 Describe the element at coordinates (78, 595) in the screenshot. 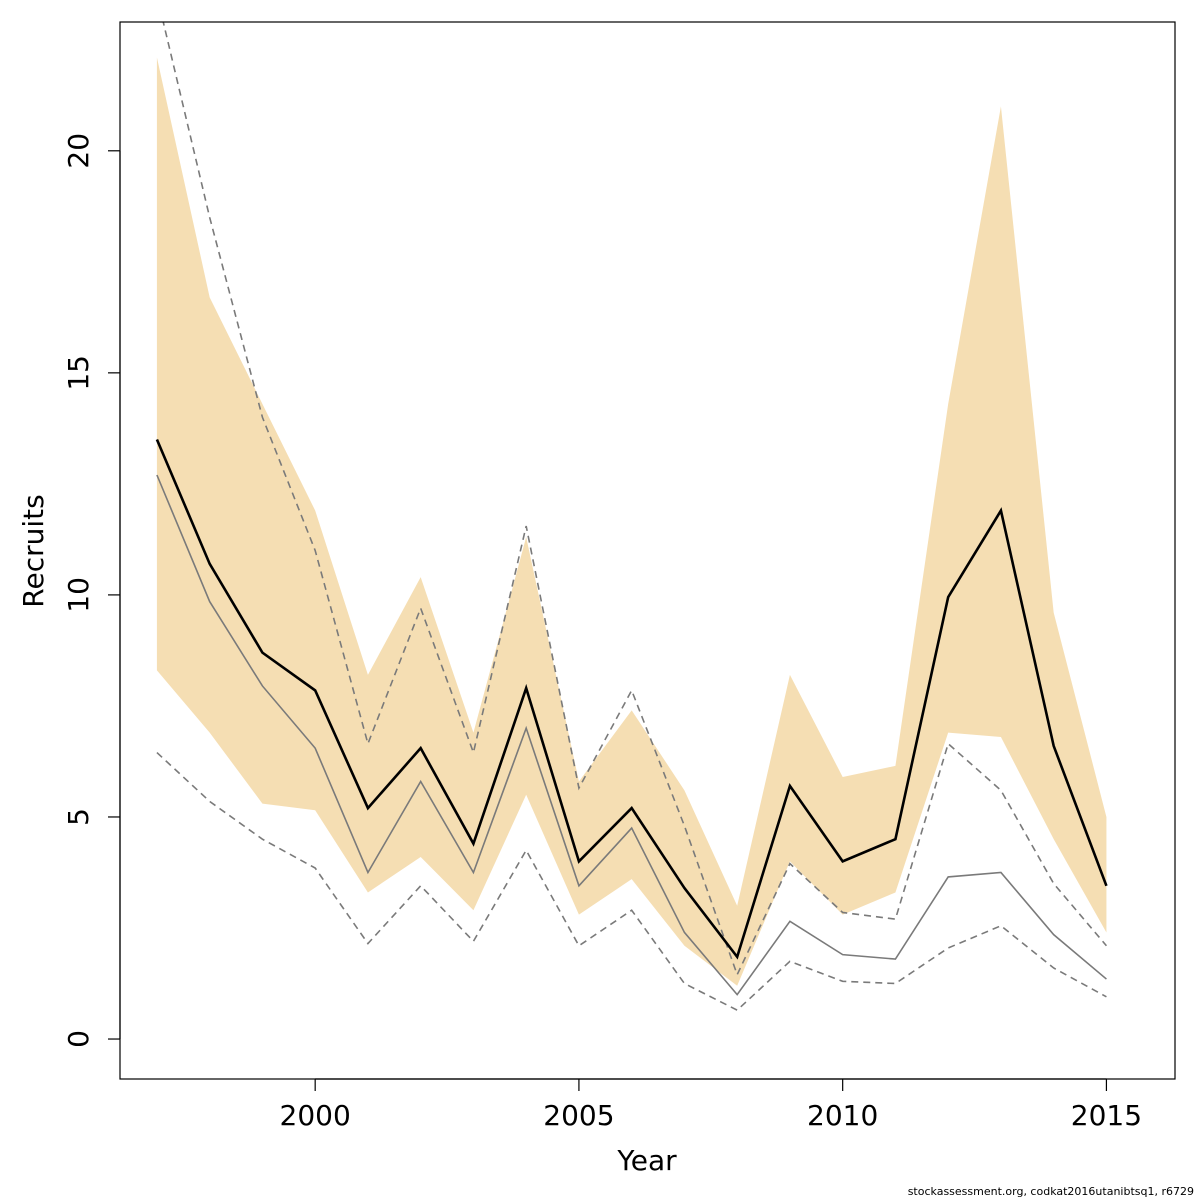

I see `y-tick-label: 10` at that location.